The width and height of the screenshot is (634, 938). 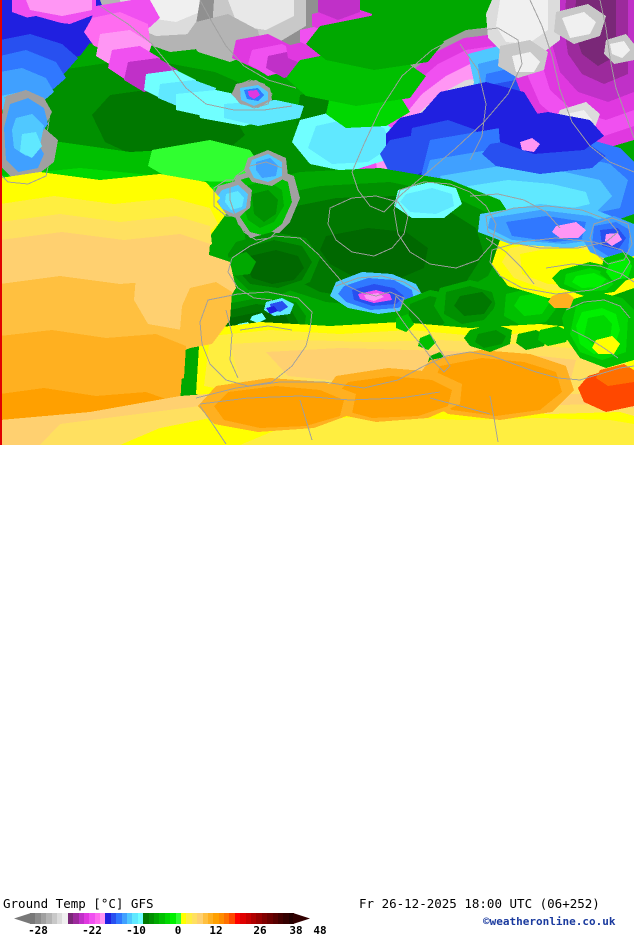 I want to click on colorbar-low-arrow, so click(x=22, y=918).